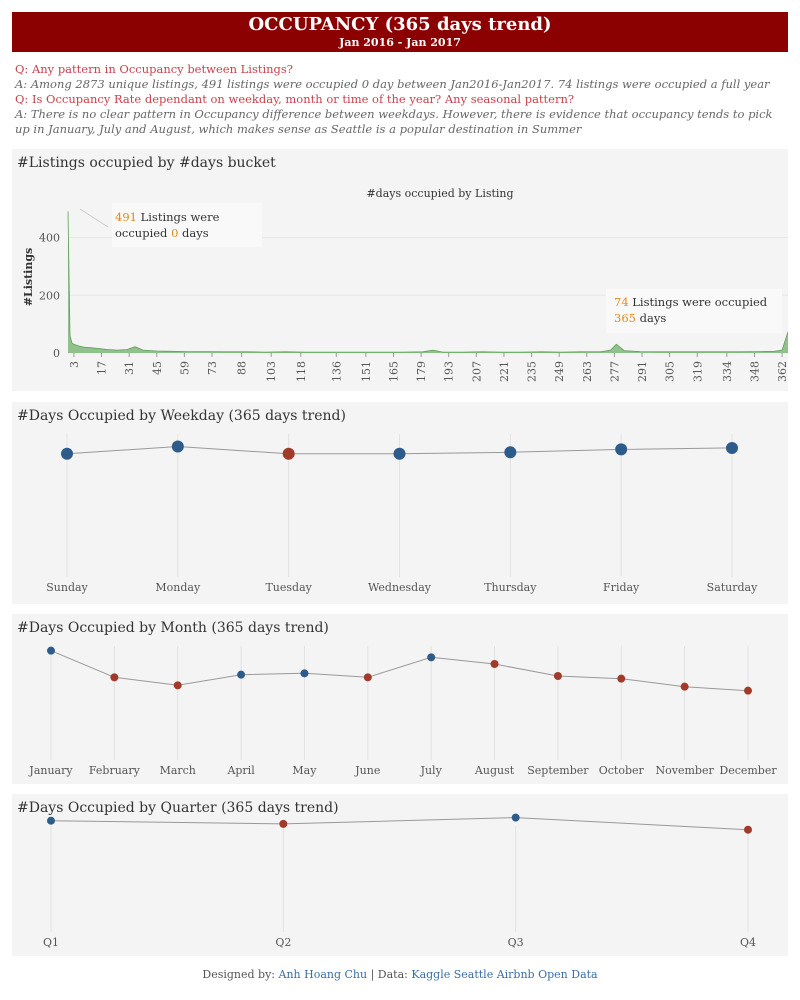  Describe the element at coordinates (28, 277) in the screenshot. I see `histogram-y-axis-label: #Listings` at that location.